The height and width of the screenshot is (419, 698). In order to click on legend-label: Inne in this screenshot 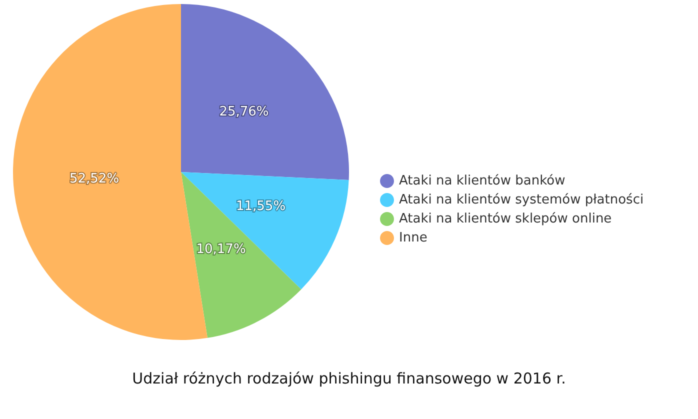, I will do `click(413, 238)`.